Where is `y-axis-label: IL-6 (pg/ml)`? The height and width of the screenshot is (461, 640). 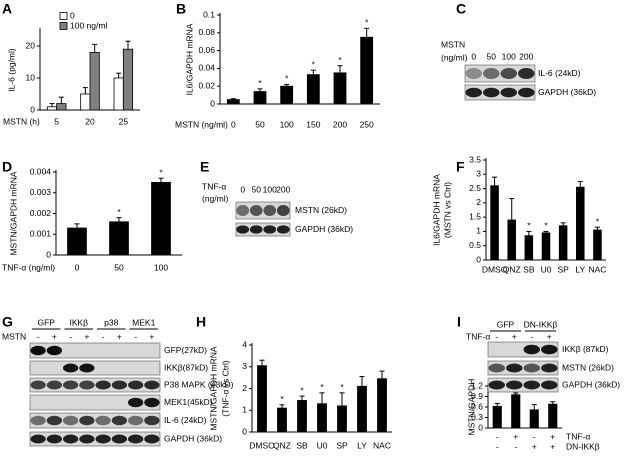
y-axis-label: IL-6 (pg/ml) is located at coordinates (11, 70).